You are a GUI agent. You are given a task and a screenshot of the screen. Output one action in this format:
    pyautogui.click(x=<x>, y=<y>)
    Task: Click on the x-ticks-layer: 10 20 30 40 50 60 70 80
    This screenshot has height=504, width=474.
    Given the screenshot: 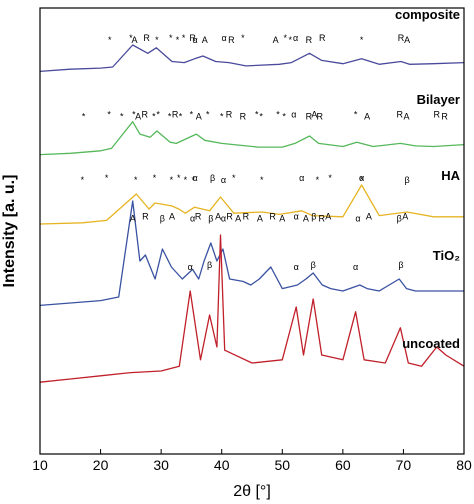 What is the action you would take?
    pyautogui.click(x=252, y=461)
    